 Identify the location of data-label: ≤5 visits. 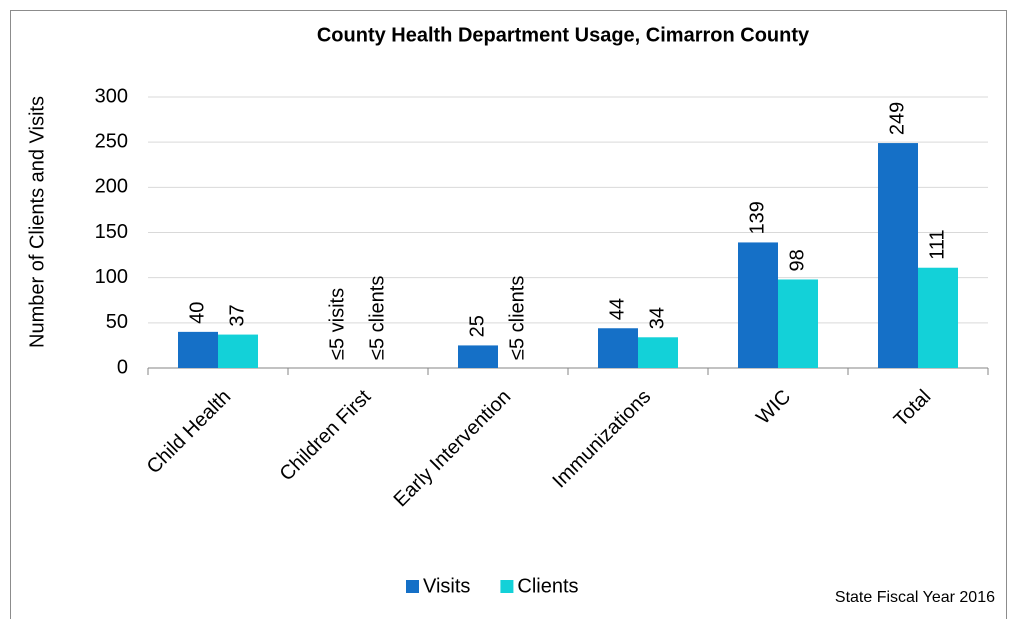
(337, 324).